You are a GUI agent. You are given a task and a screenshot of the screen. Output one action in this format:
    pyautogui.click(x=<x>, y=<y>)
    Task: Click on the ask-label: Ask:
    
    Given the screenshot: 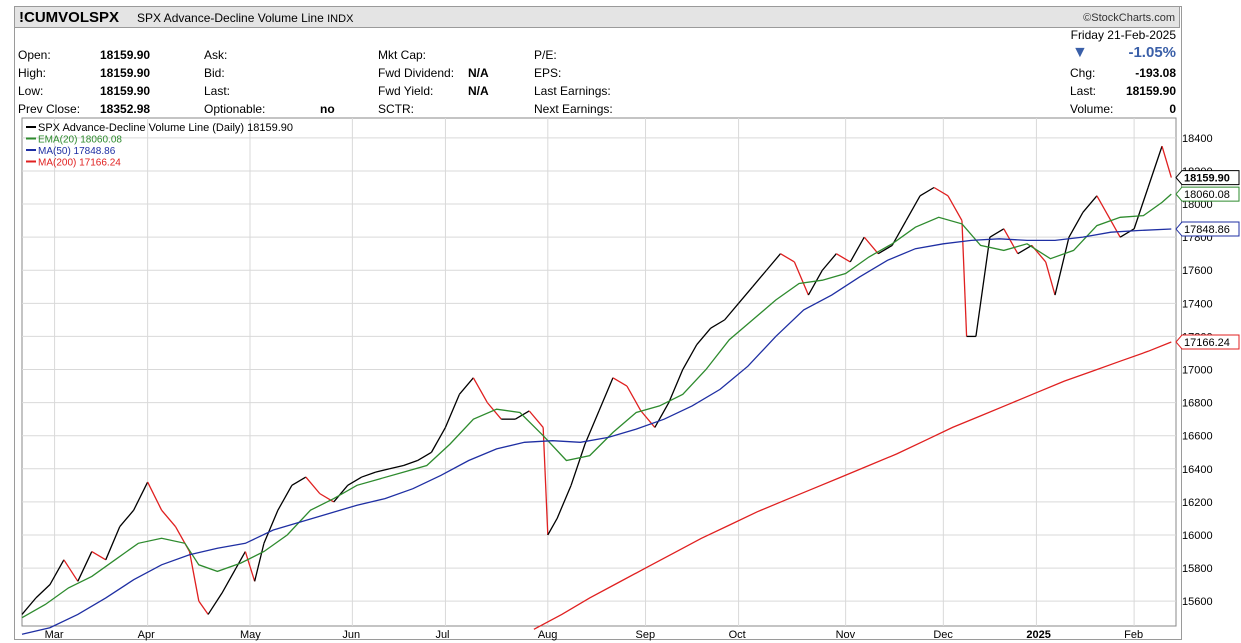 What is the action you would take?
    pyautogui.click(x=216, y=55)
    